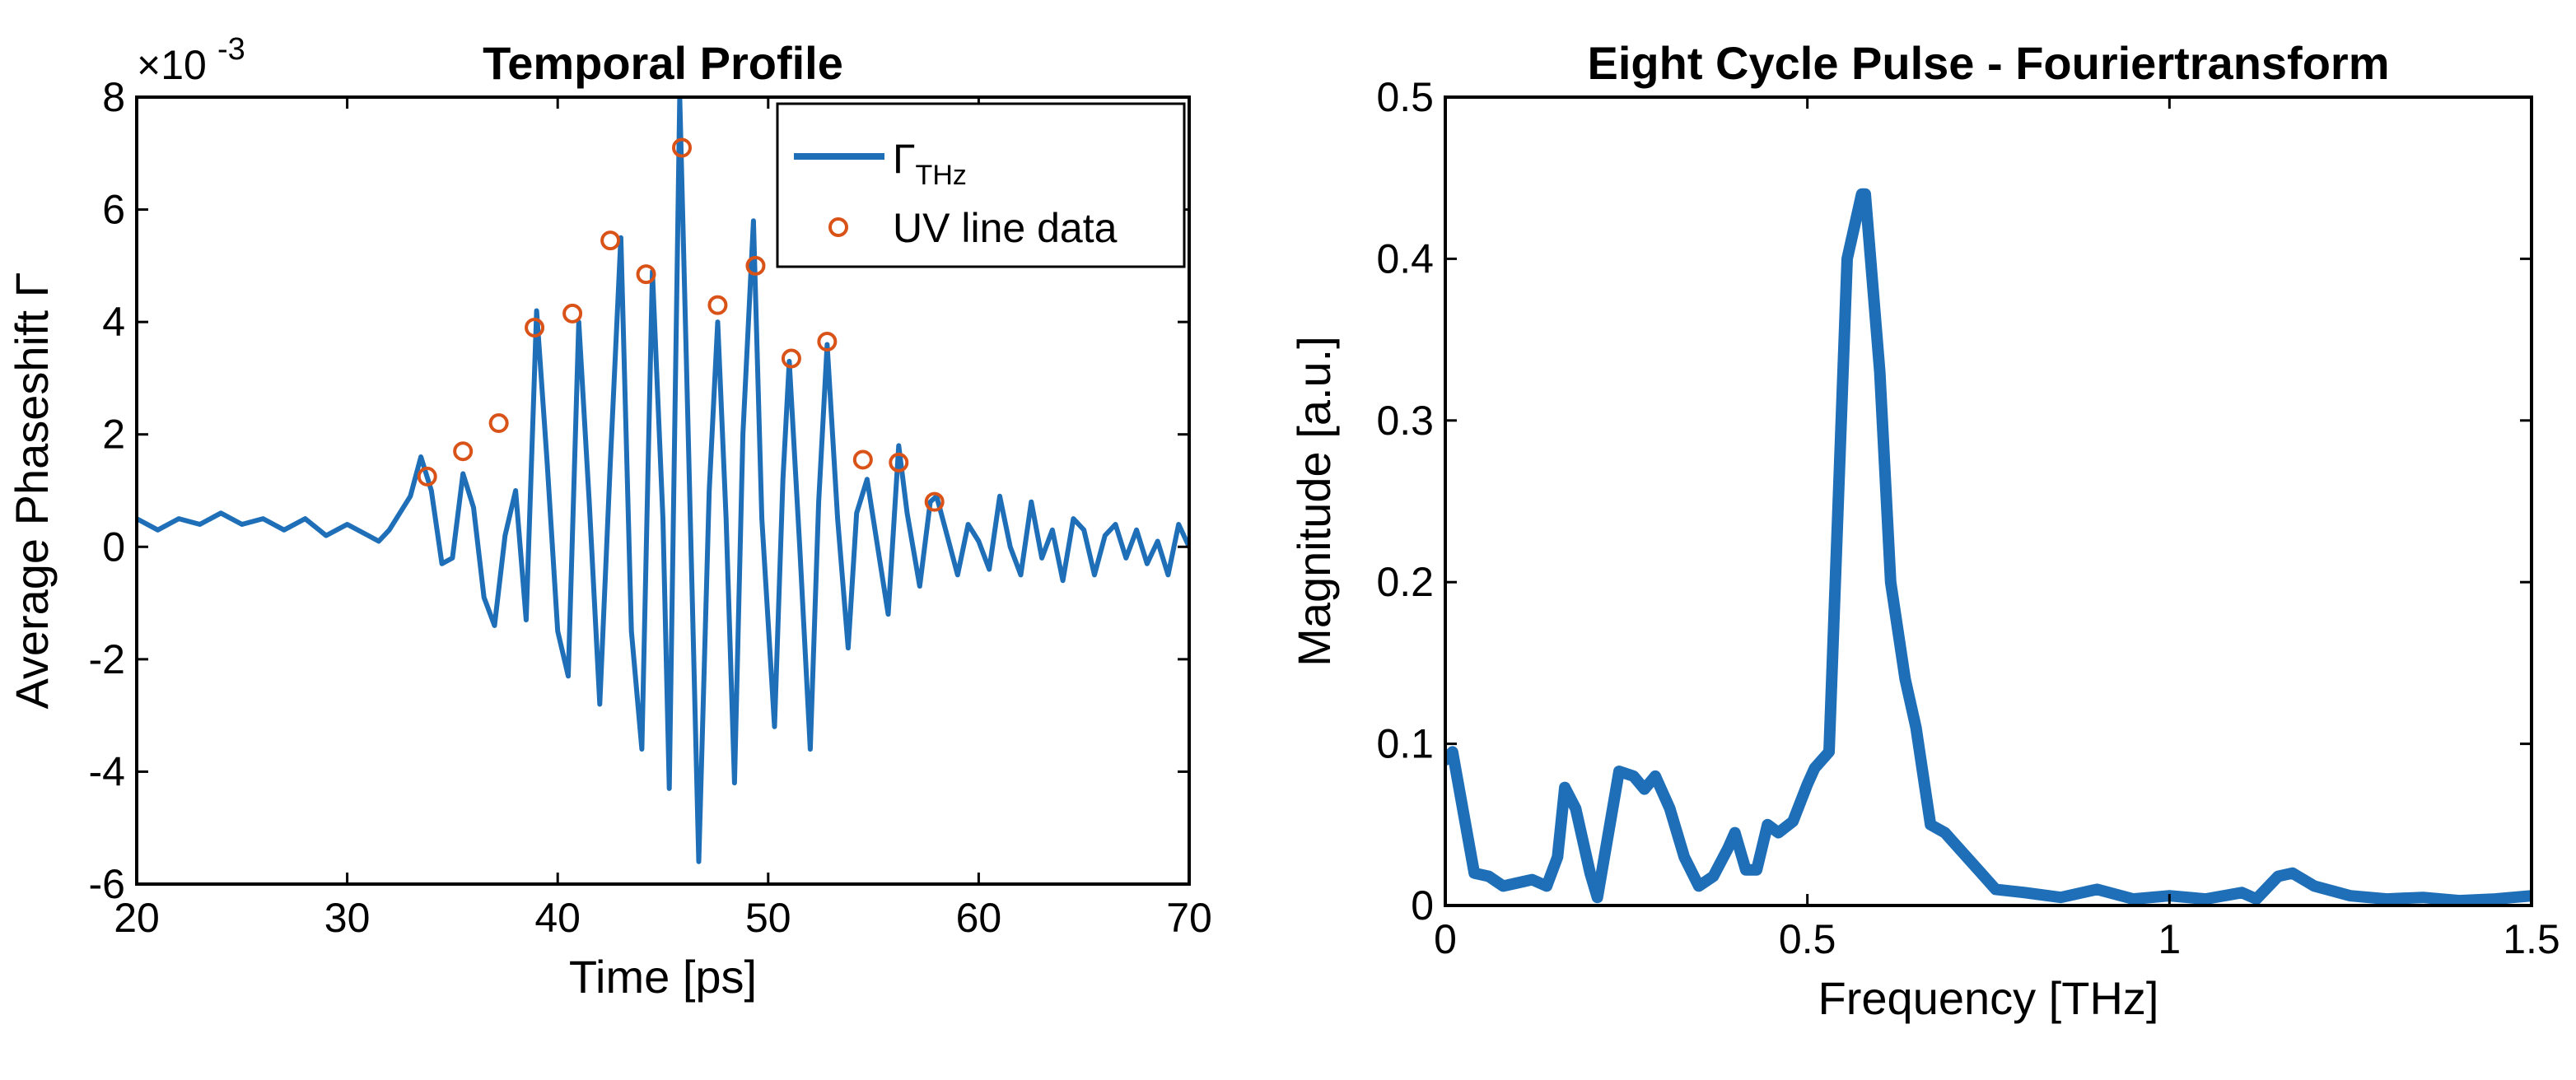  I want to click on left-x-tick-label: 70, so click(1189, 918).